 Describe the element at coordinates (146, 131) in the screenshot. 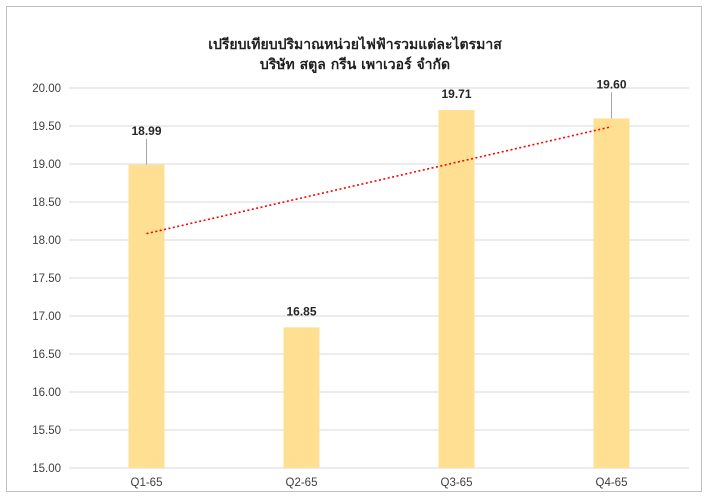

I see `data-label: 18.99` at that location.